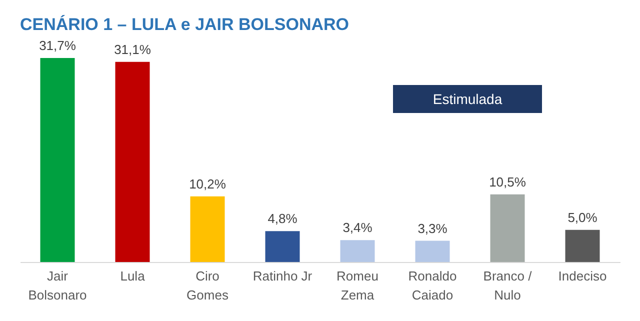 Image resolution: width=640 pixels, height=321 pixels. What do you see at coordinates (57, 285) in the screenshot?
I see `x-tick-label: Jair Bolsonaro` at bounding box center [57, 285].